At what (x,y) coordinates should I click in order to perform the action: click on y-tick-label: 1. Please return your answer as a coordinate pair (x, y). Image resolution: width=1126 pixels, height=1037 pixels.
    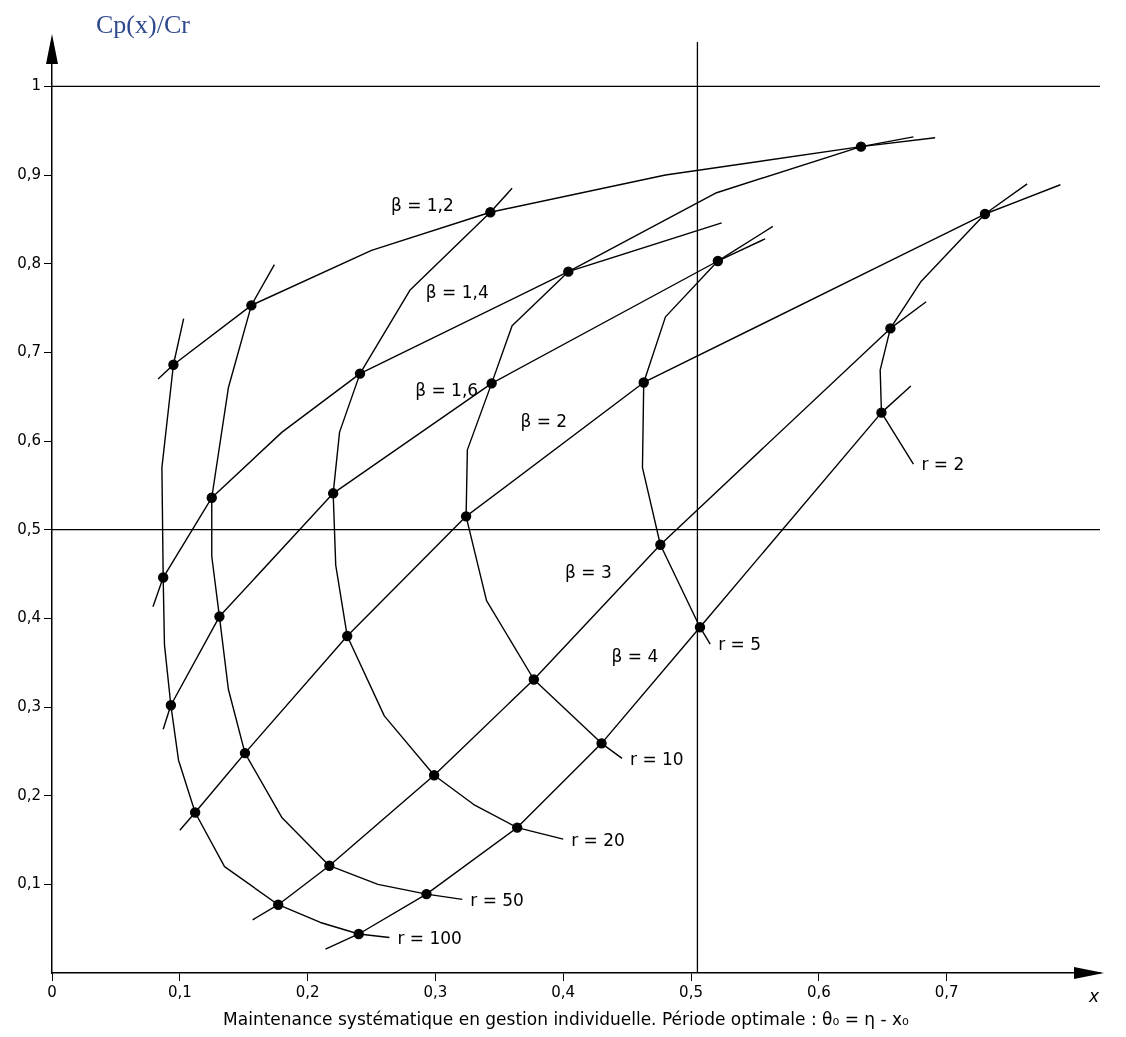
    Looking at the image, I should click on (36, 85).